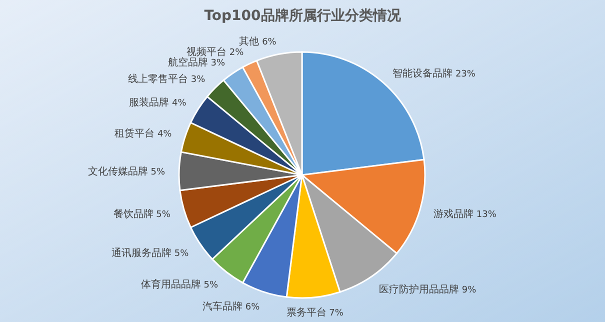  I want to click on slice-label: 线上零售平台, so click(158, 79).